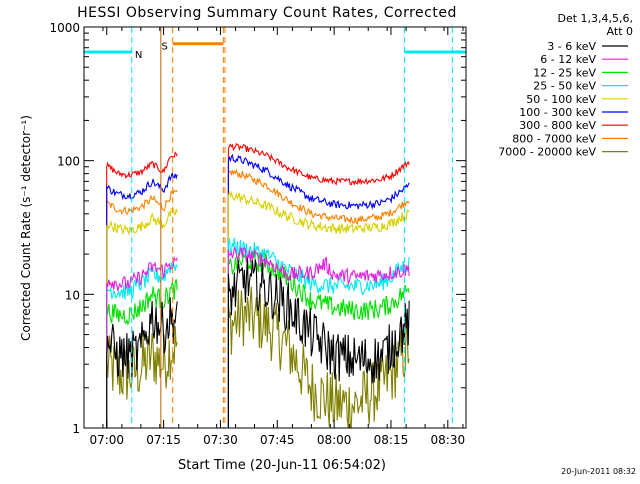  What do you see at coordinates (620, 31) in the screenshot?
I see `legend-header-attenuator: Att 0` at bounding box center [620, 31].